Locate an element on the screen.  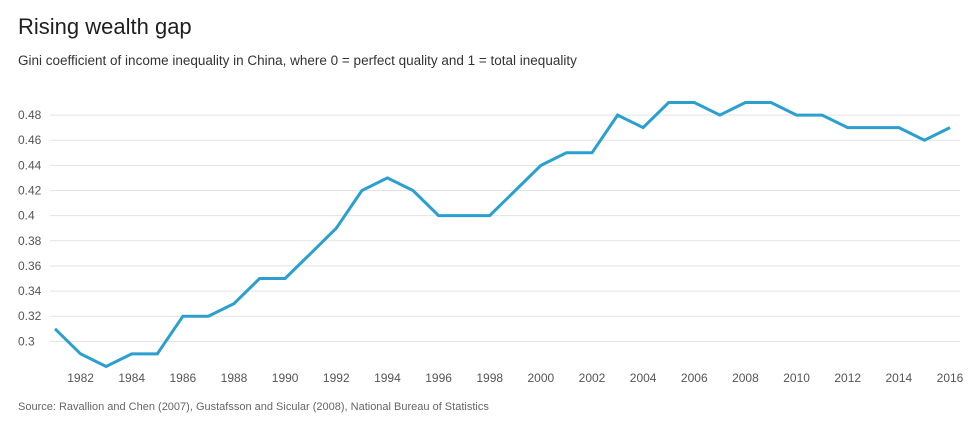
y-tick-label: 0.3 is located at coordinates (26, 341).